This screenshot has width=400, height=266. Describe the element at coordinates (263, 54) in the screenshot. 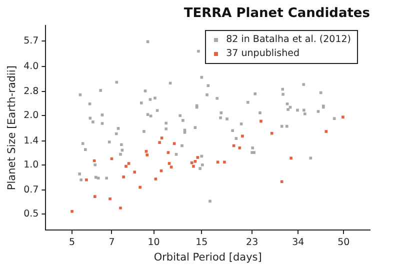

I see `legend-label: 37 unpublished` at that location.